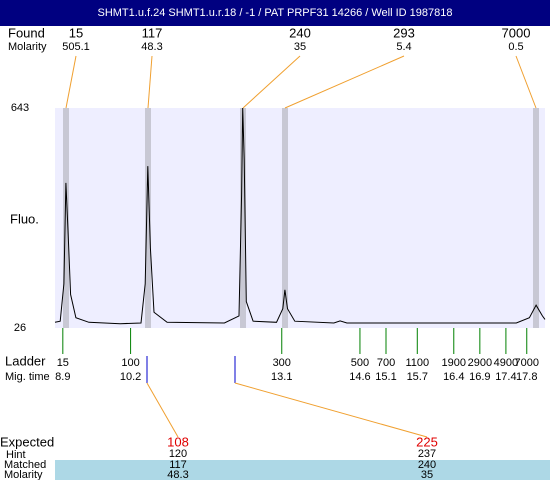  Describe the element at coordinates (62, 377) in the screenshot. I see `ladder-time: 8.9` at that location.